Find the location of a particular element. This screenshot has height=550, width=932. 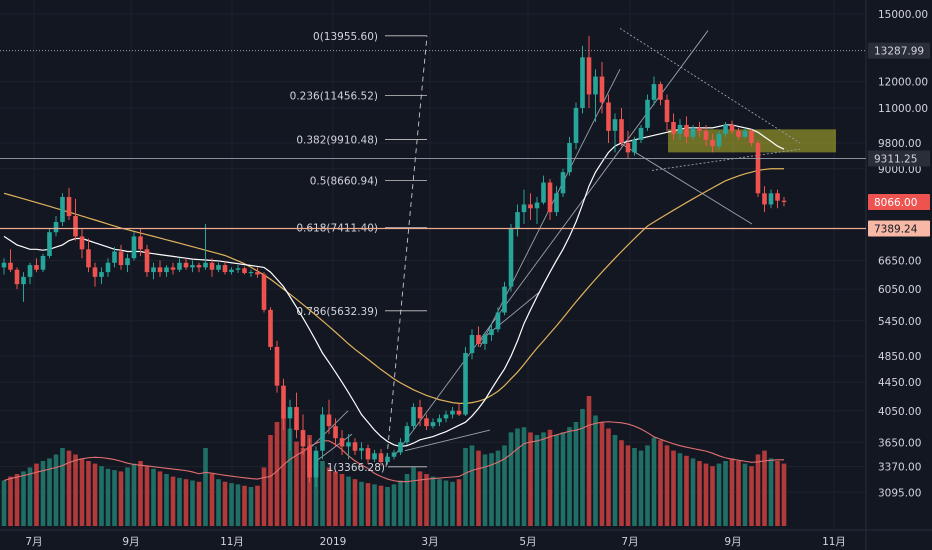

x-axis: 7月 9月 11月 2019 3月 5月 7月 9月 11月 is located at coordinates (435, 542).